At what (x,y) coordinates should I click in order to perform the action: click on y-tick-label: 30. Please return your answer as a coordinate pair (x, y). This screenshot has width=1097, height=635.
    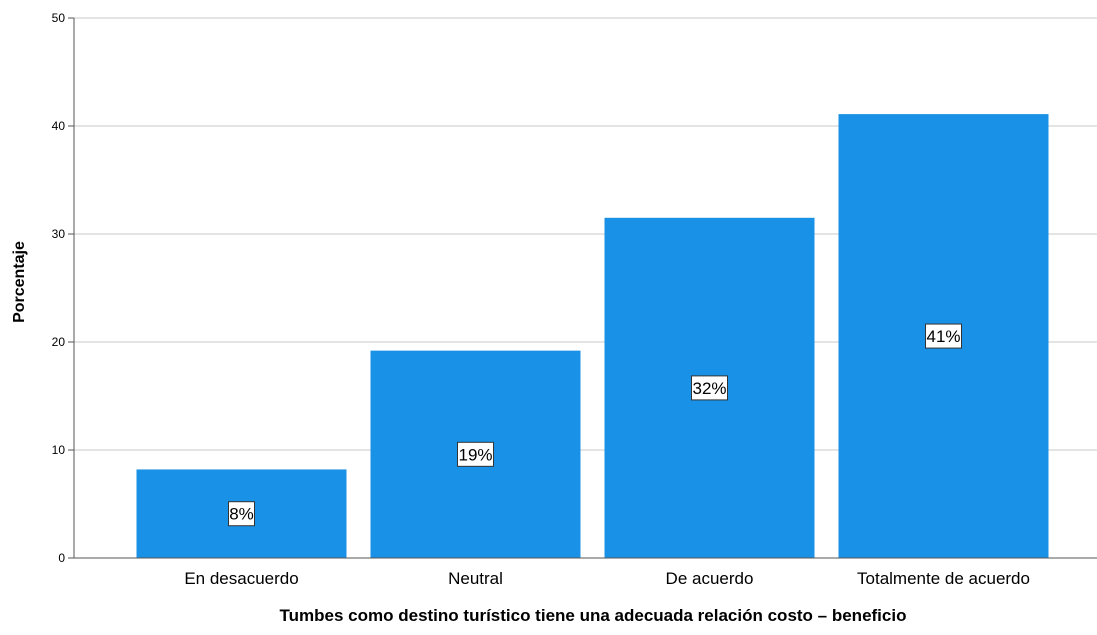
    Looking at the image, I should click on (59, 234).